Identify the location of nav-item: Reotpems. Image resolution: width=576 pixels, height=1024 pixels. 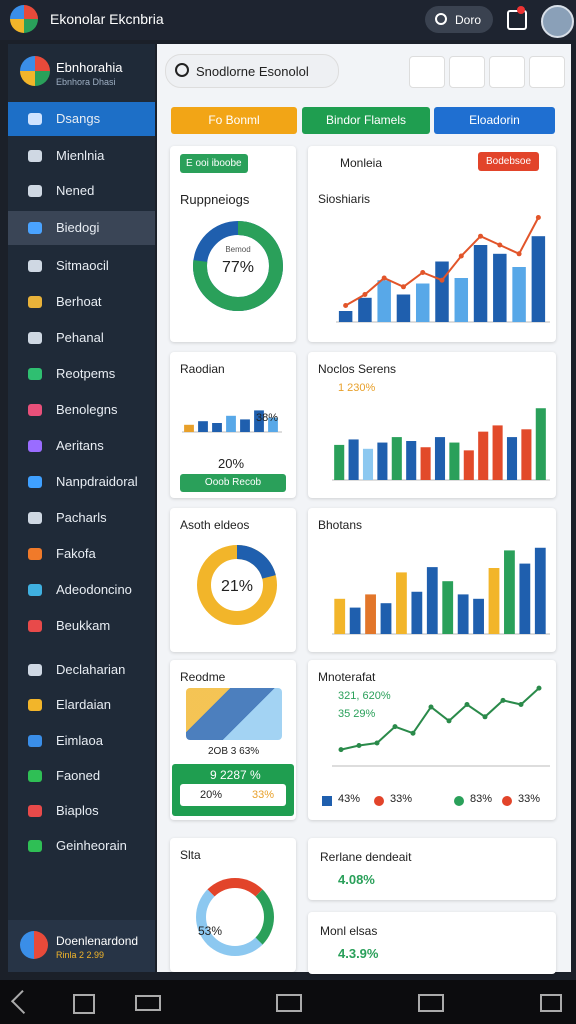
(81, 374).